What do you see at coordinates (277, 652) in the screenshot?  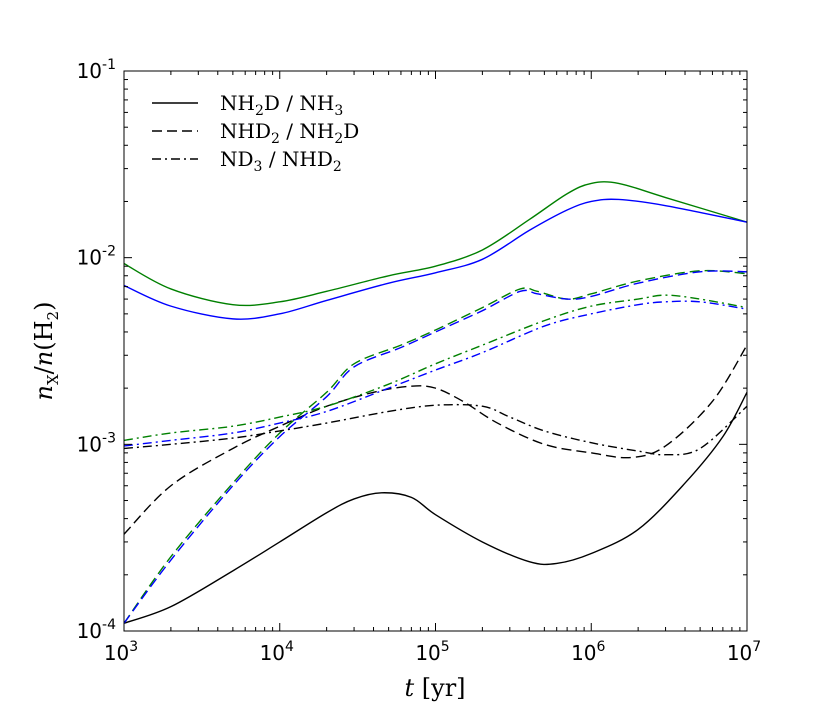 I see `x-tick-label: 10⁴` at bounding box center [277, 652].